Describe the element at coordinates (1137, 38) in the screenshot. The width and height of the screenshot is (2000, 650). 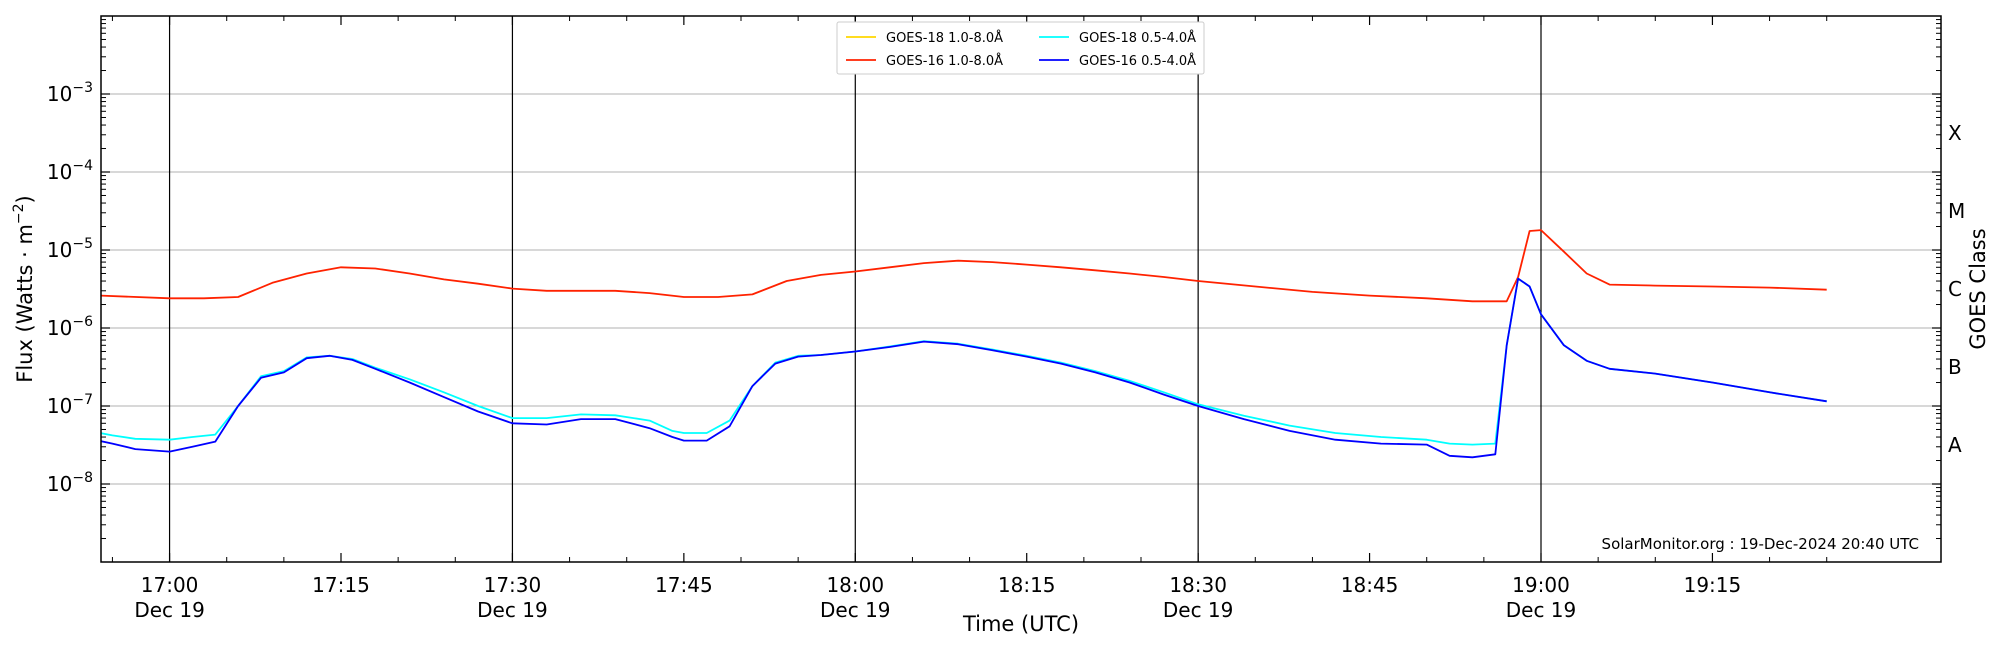
I see `legend-label: GOES-18 0.5-4.0Å` at that location.